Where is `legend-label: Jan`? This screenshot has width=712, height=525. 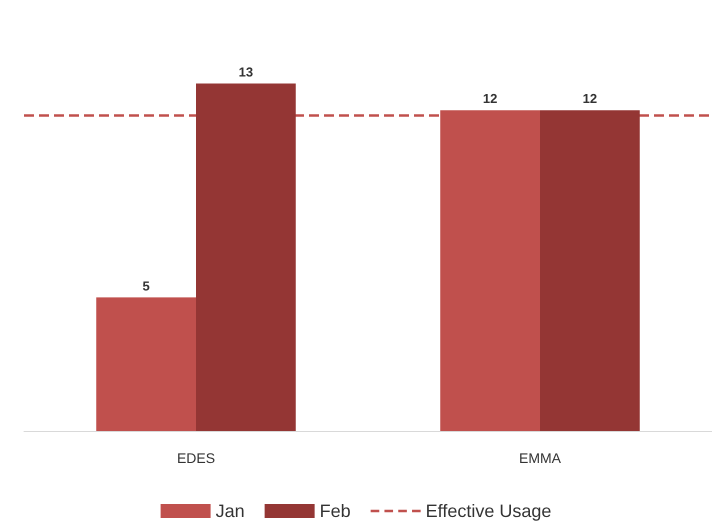 legend-label: Jan is located at coordinates (230, 511).